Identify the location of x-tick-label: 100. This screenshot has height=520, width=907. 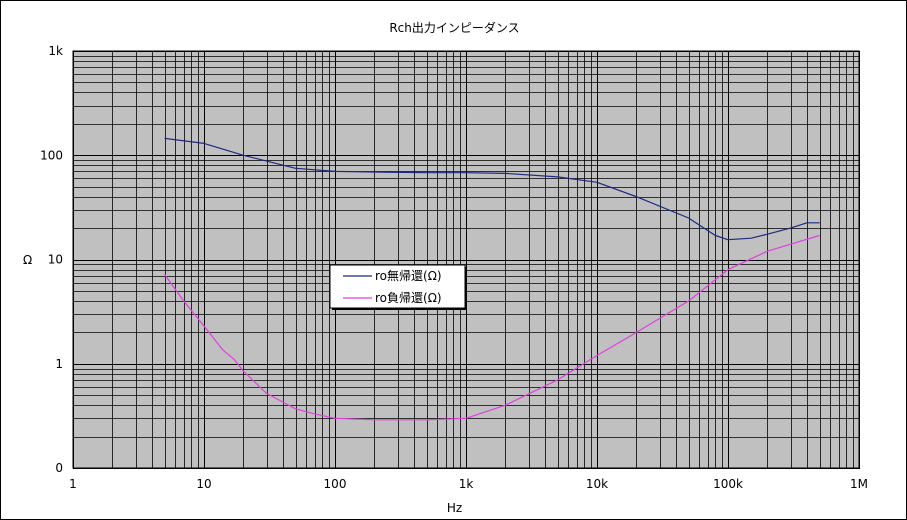
(335, 484).